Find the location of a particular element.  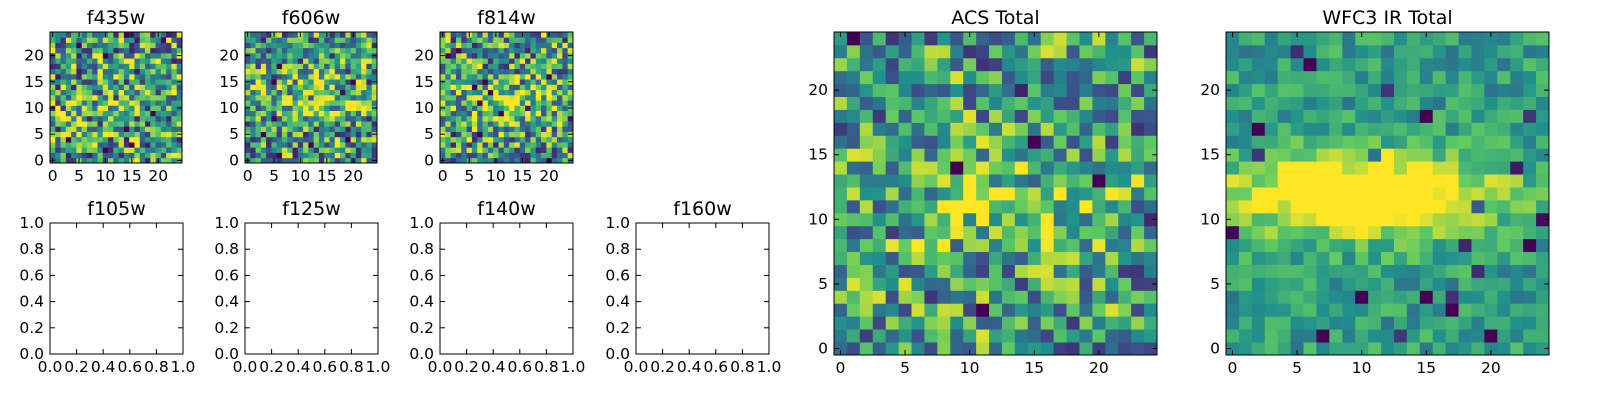

y-tick-label: 1.0 is located at coordinates (226, 223).